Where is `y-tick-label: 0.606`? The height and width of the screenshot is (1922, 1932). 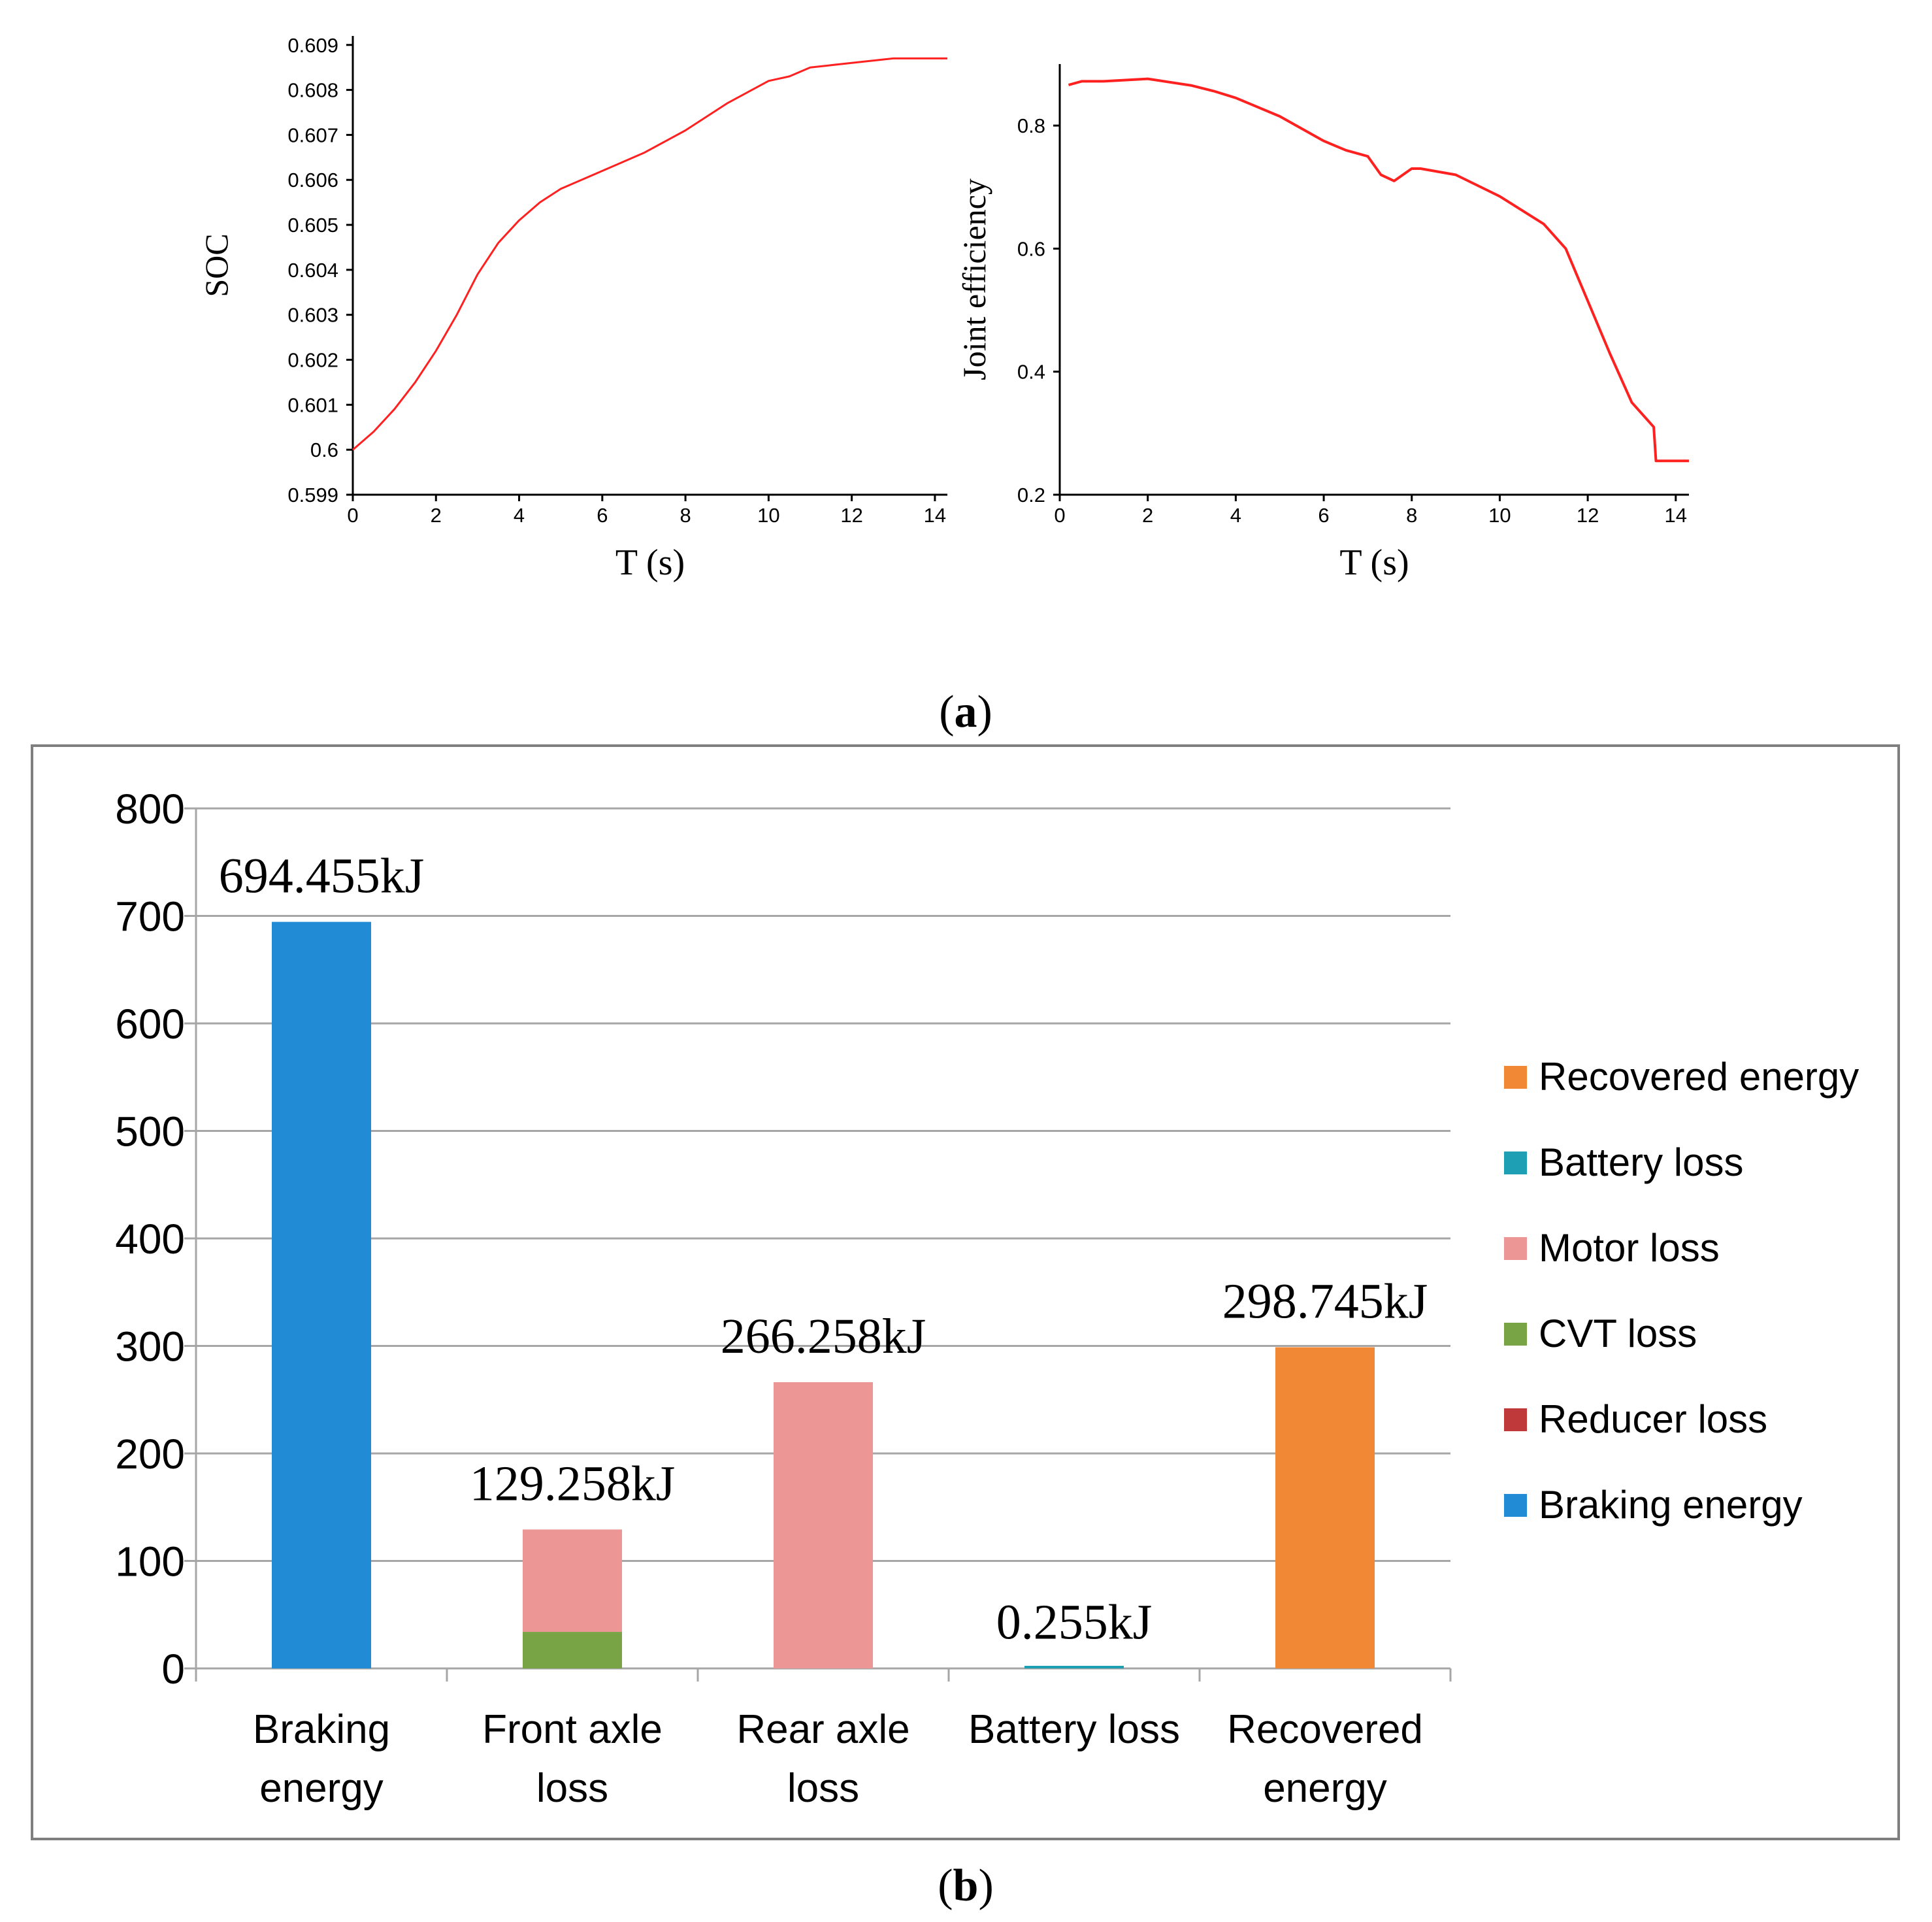 y-tick-label: 0.606 is located at coordinates (312, 180).